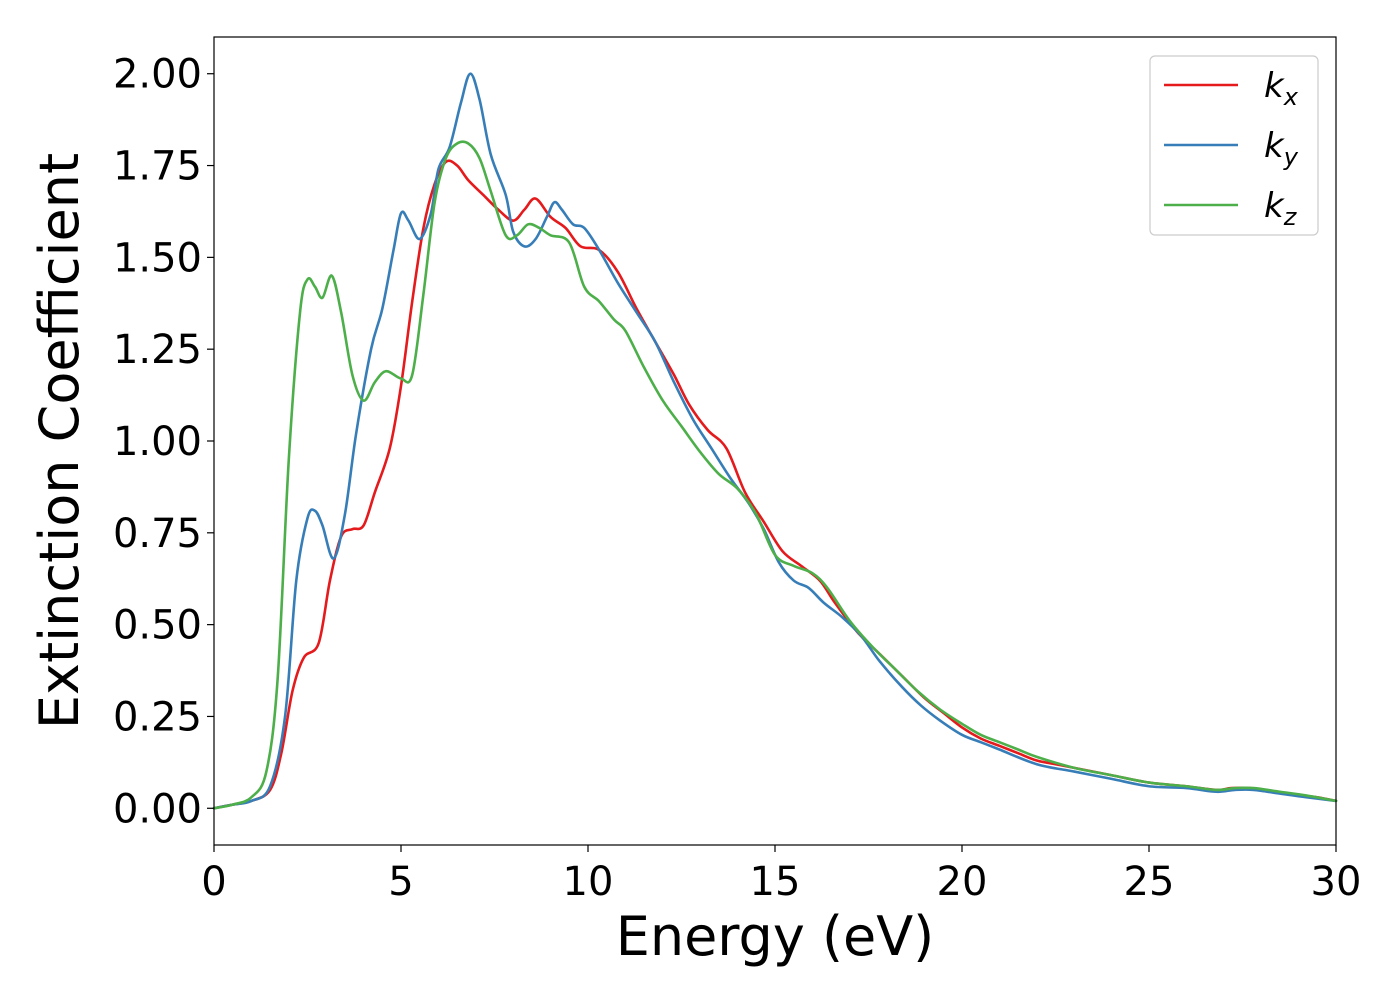 Image resolution: width=1400 pixels, height=1000 pixels. What do you see at coordinates (157, 258) in the screenshot?
I see `y-tick-label: 1.50` at bounding box center [157, 258].